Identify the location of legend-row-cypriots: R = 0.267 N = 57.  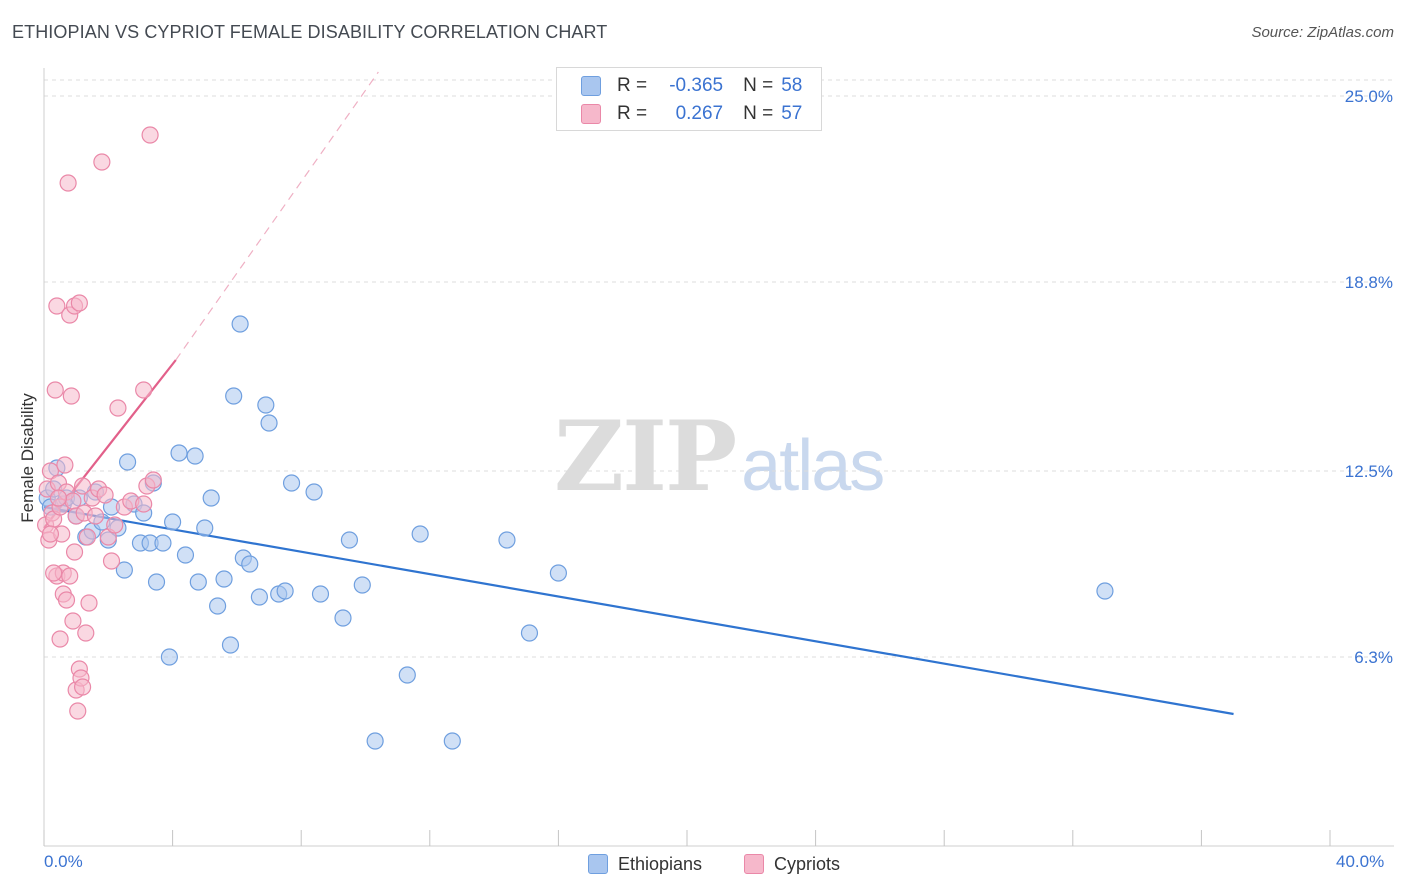
(691, 114).